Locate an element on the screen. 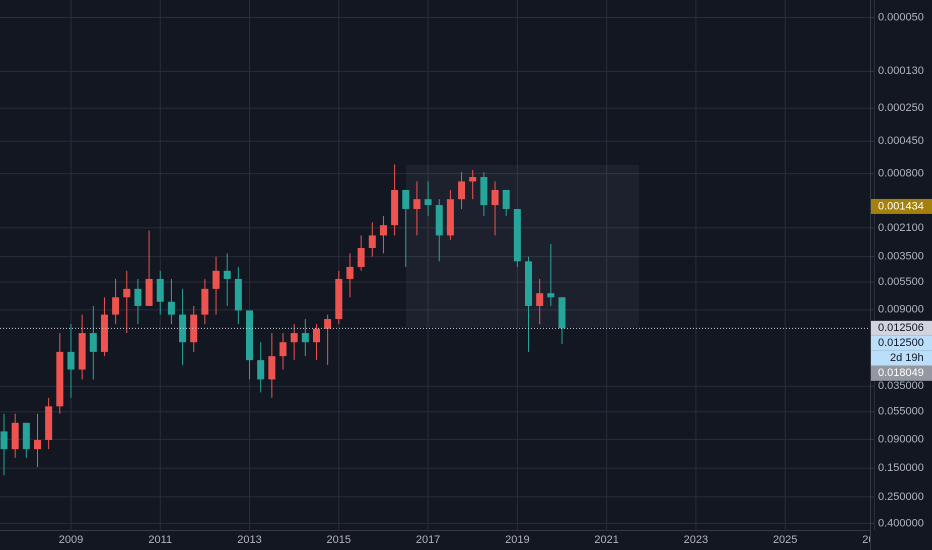 The image size is (932, 550). range-box is located at coordinates (522, 246).